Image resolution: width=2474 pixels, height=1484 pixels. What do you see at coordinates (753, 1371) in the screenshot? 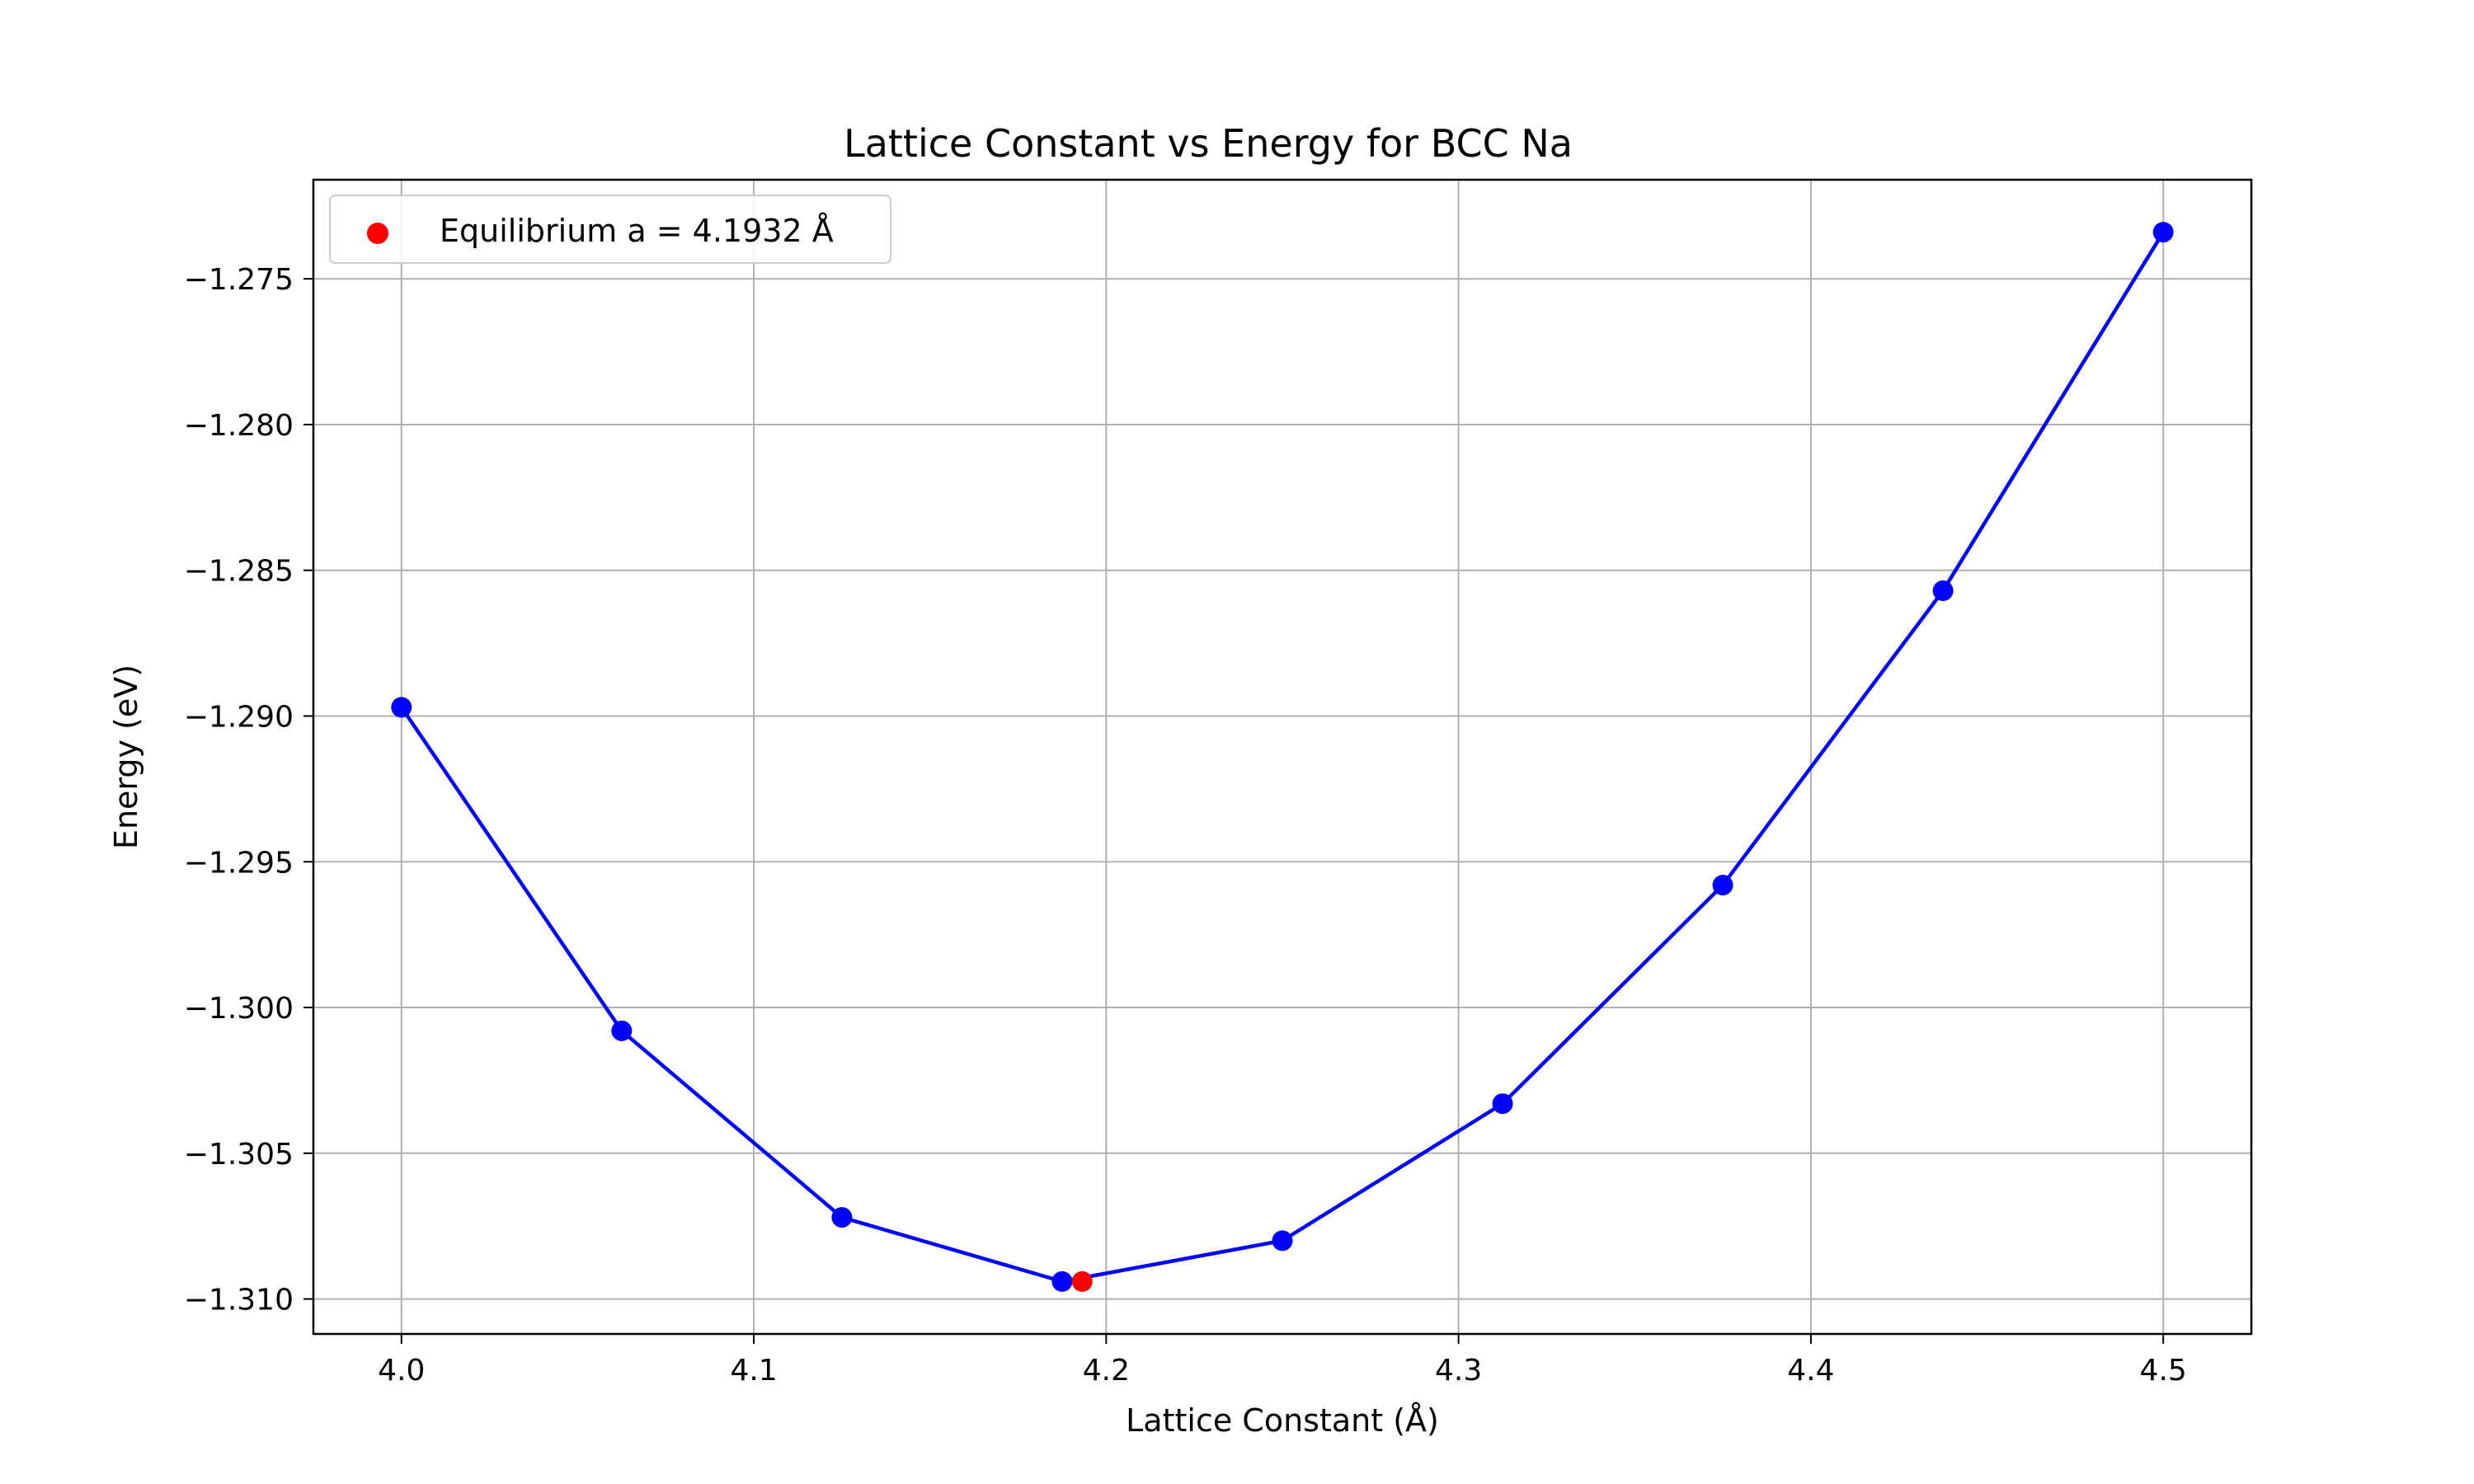
I see `x-tick-label: 4.1` at bounding box center [753, 1371].